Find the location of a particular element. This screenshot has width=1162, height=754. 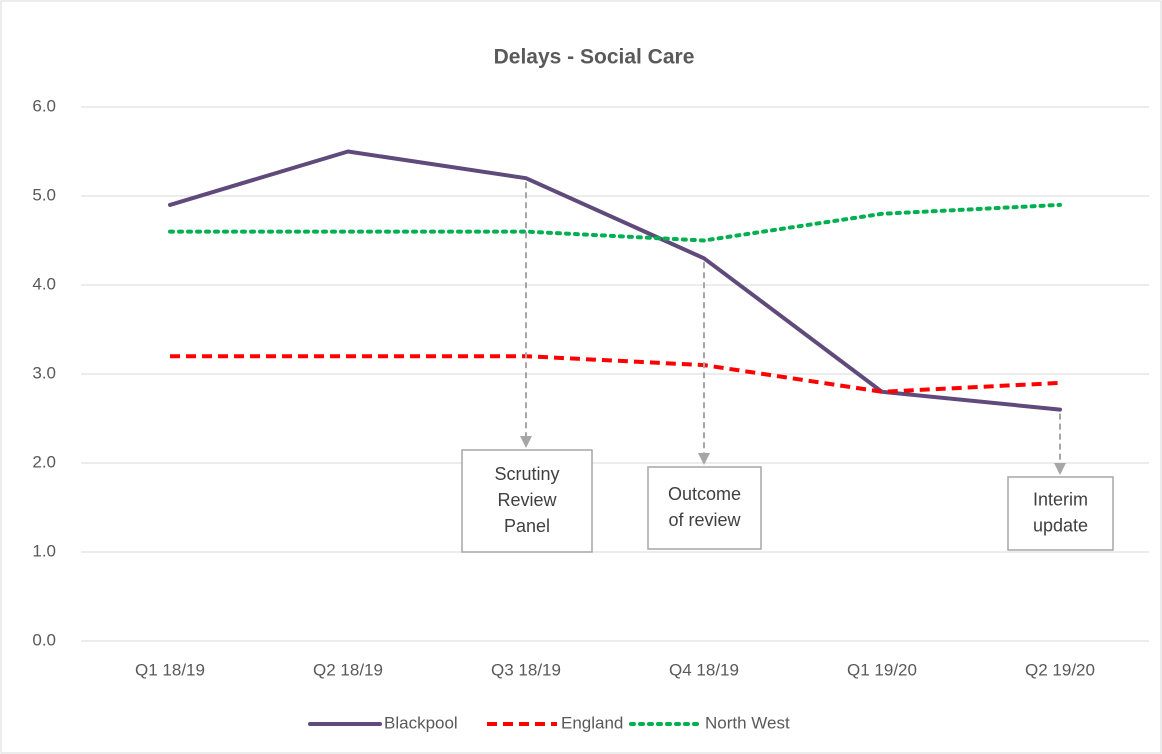

x-tick-label: Q4 18/19 is located at coordinates (704, 669).